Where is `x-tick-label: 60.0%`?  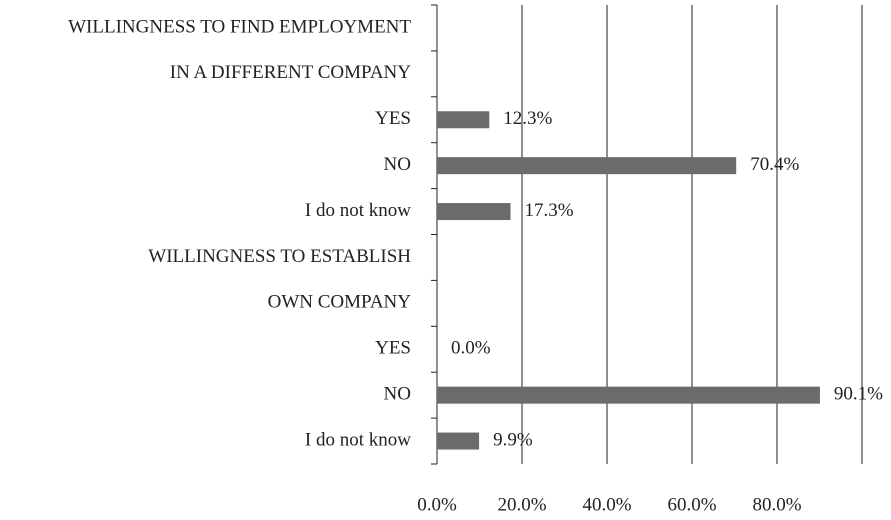
x-tick-label: 60.0% is located at coordinates (691, 504).